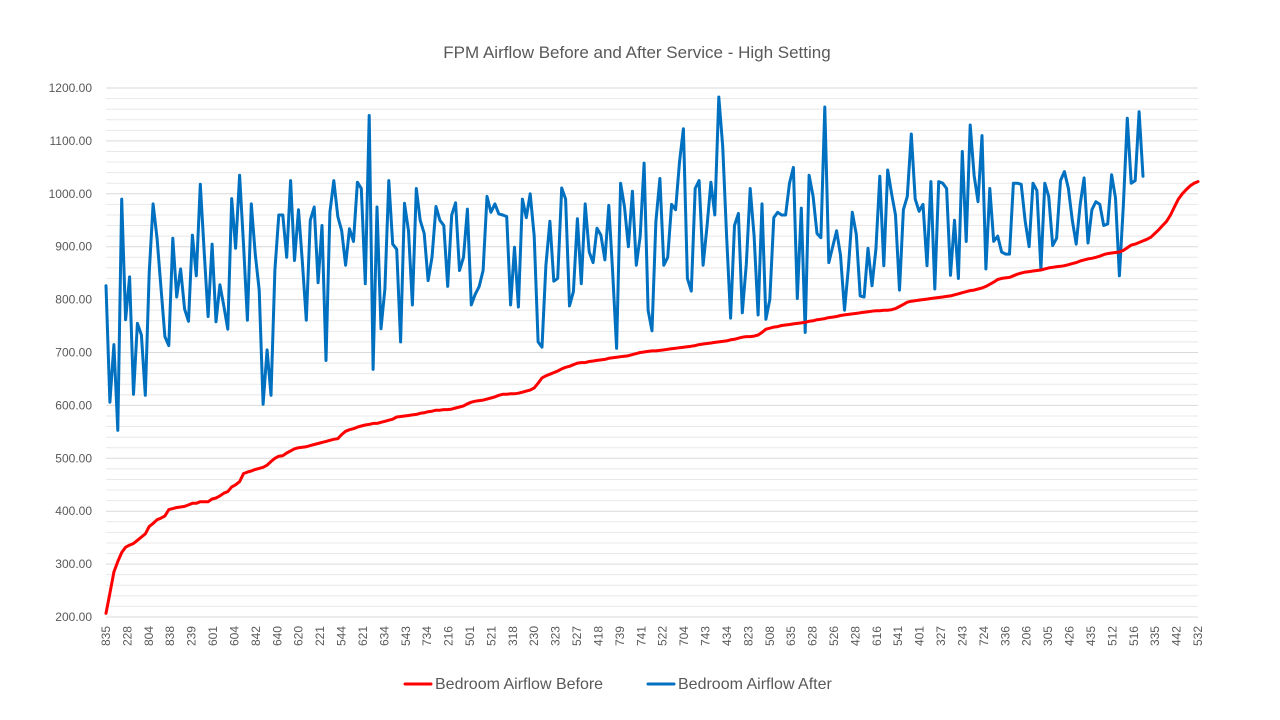 The image size is (1280, 720). Describe the element at coordinates (1048, 636) in the screenshot. I see `x-tick-label: 305` at that location.